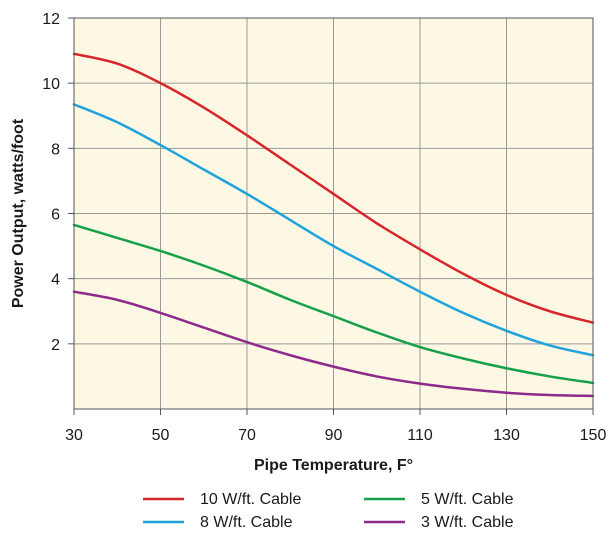 The height and width of the screenshot is (540, 610). Describe the element at coordinates (420, 435) in the screenshot. I see `x-tick-label: 110` at that location.